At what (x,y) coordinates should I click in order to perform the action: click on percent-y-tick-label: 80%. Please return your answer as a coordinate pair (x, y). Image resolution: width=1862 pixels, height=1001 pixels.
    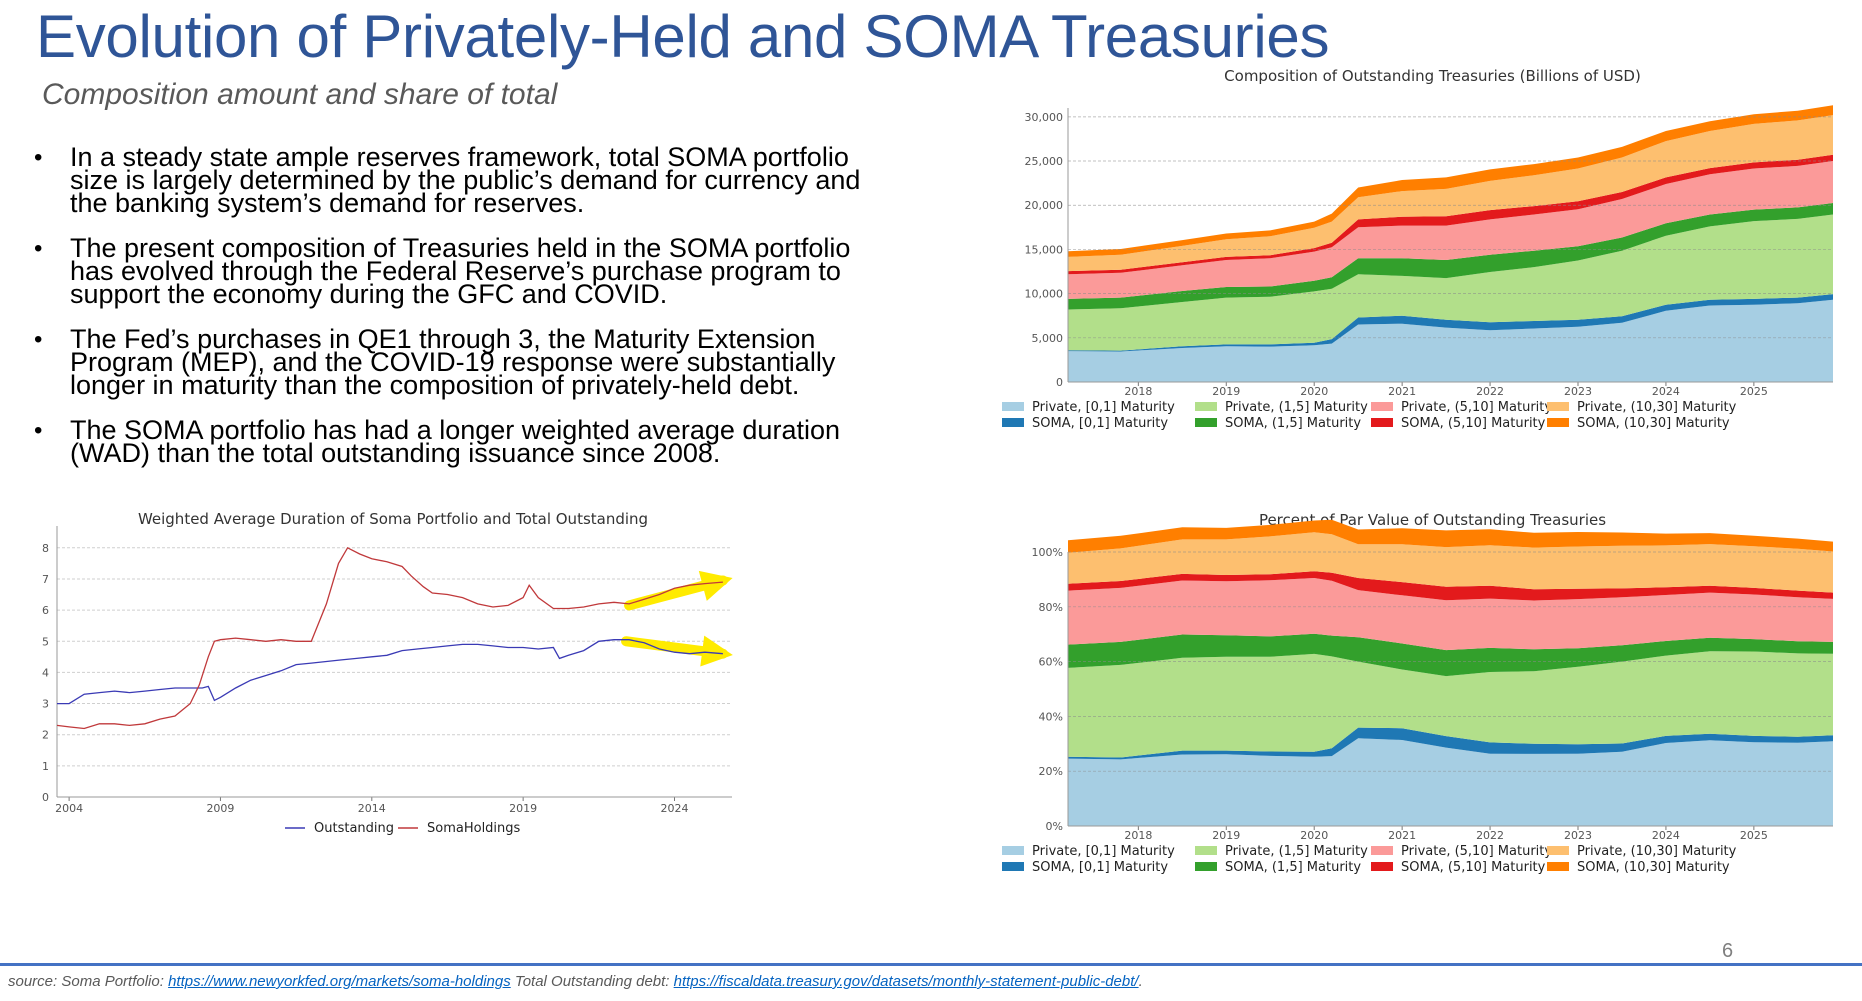
    Looking at the image, I should click on (1051, 607).